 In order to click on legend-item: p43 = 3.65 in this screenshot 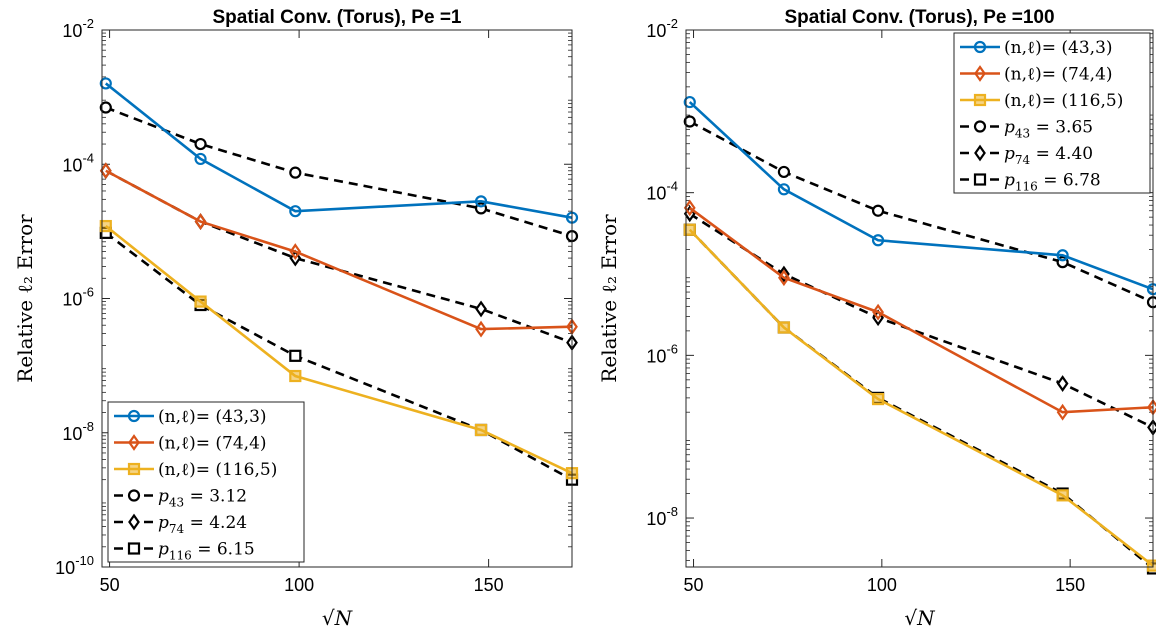, I will do `click(1026, 129)`.